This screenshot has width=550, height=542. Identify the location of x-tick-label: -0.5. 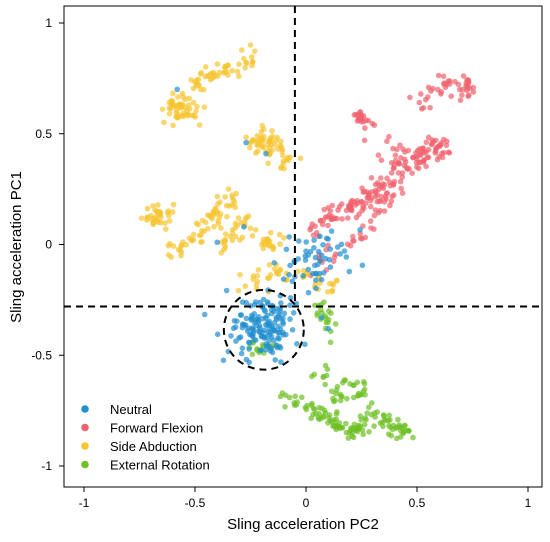
(195, 503).